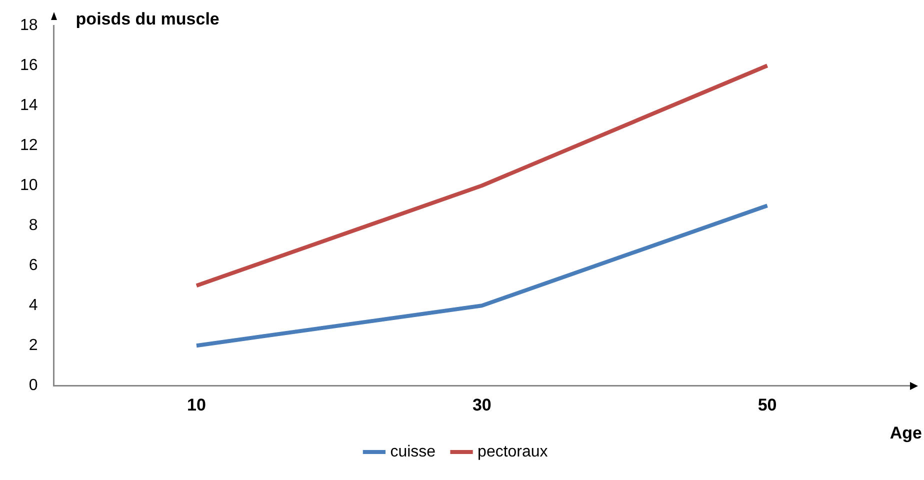 Image resolution: width=924 pixels, height=480 pixels. I want to click on x-tick-label: 50, so click(767, 404).